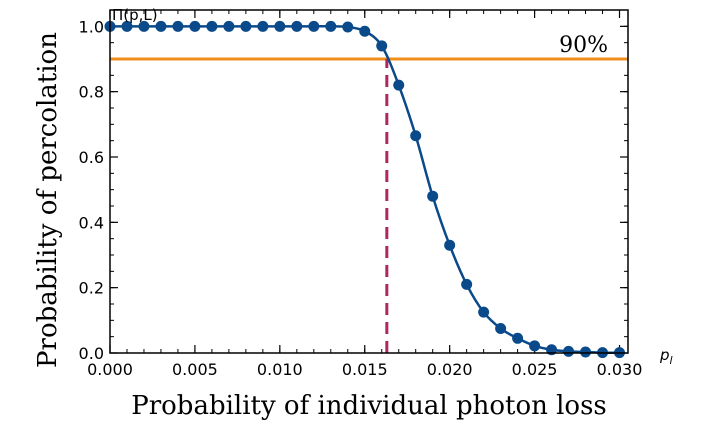  What do you see at coordinates (48, 200) in the screenshot?
I see `y-axis-title: Probability of percolation` at bounding box center [48, 200].